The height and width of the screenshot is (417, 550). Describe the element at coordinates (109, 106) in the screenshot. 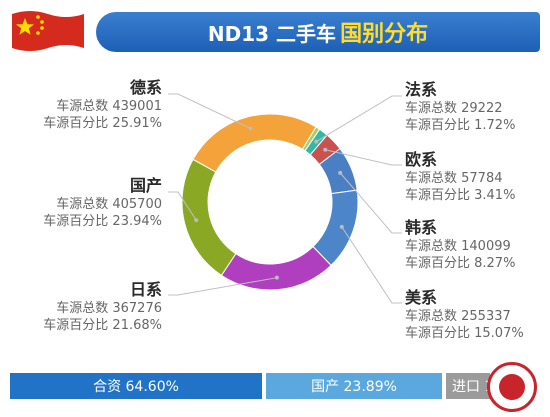

I see `label-de-count: 车源总数 439001` at that location.